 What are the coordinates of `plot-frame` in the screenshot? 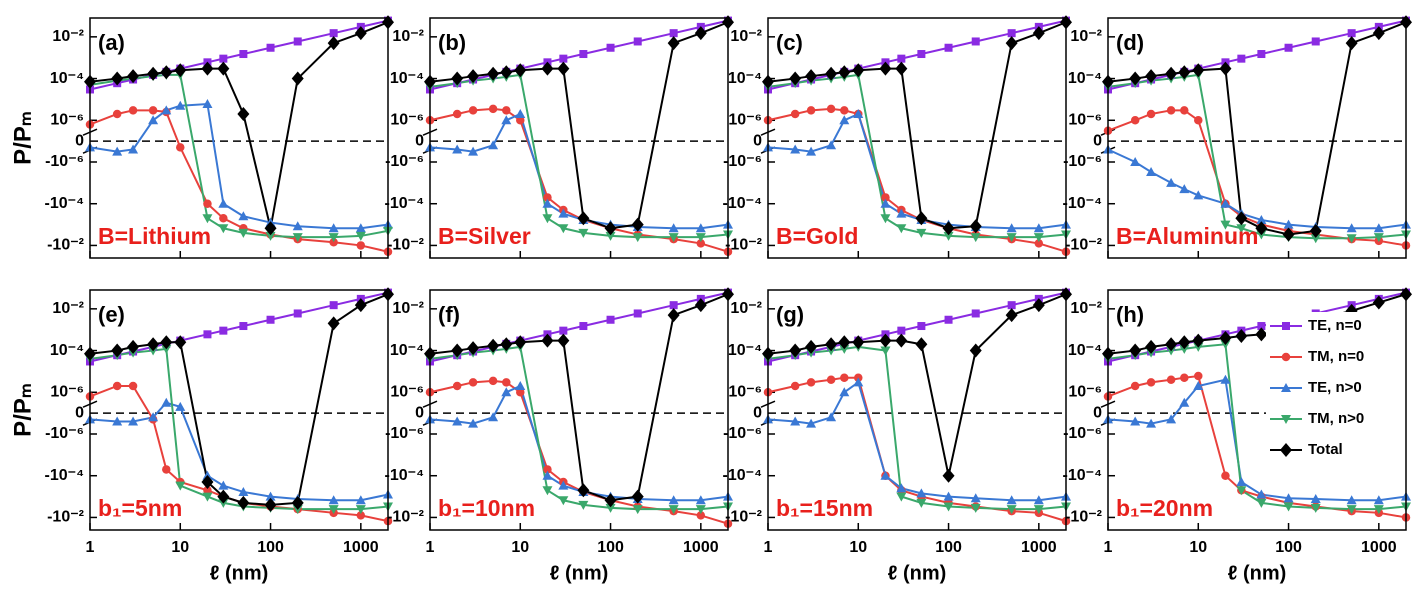 It's located at (917, 410).